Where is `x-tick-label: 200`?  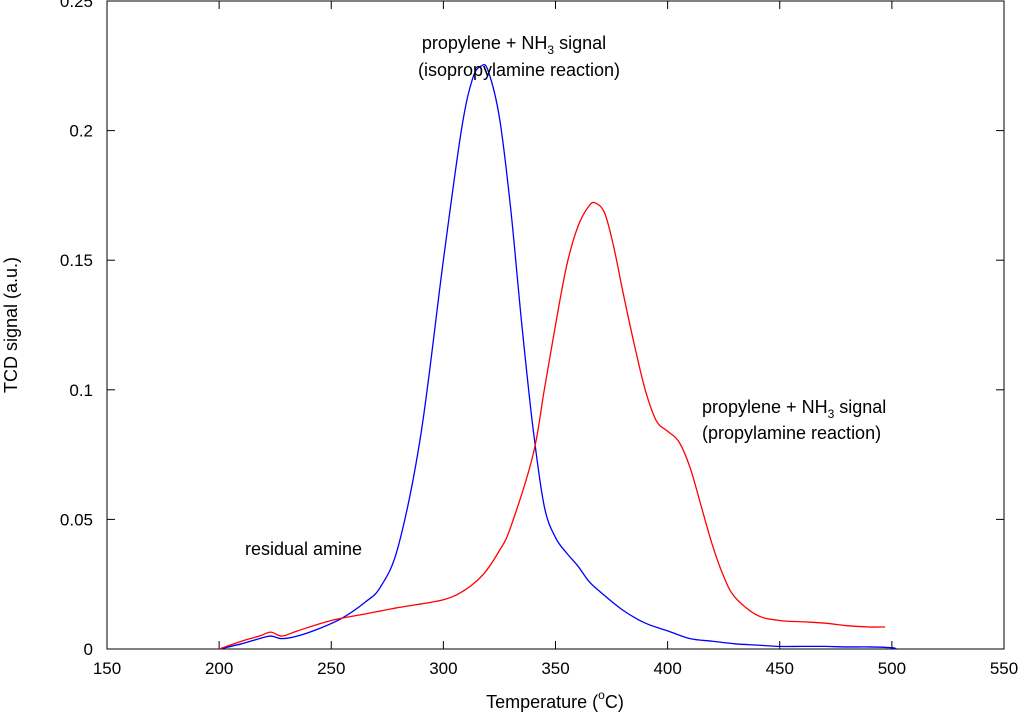
x-tick-label: 200 is located at coordinates (219, 668).